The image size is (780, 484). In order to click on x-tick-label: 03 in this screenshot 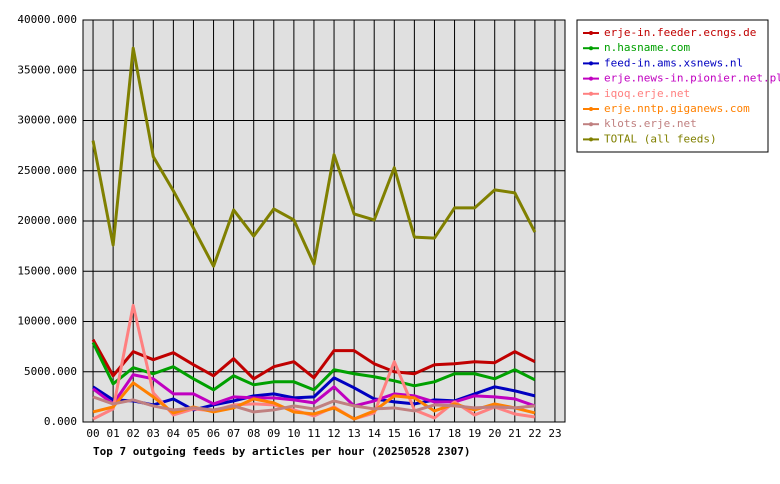, I will do `click(153, 433)`.